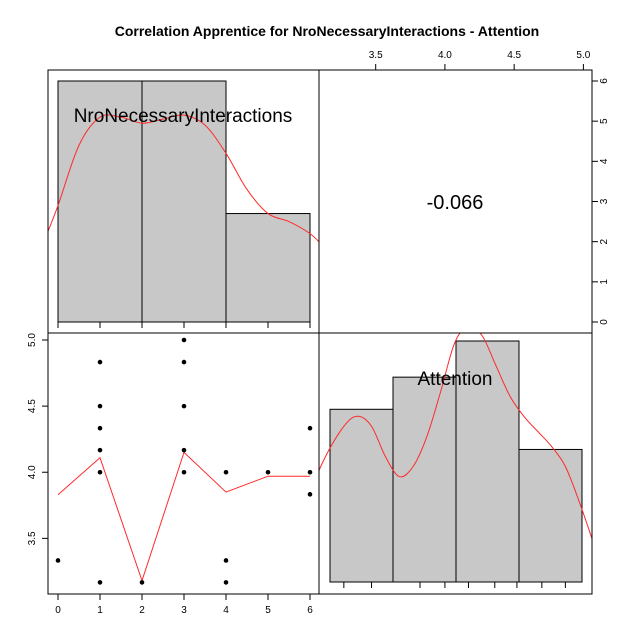 This screenshot has width=640, height=640. Describe the element at coordinates (455, 203) in the screenshot. I see `correlation-value: -0.066` at that location.